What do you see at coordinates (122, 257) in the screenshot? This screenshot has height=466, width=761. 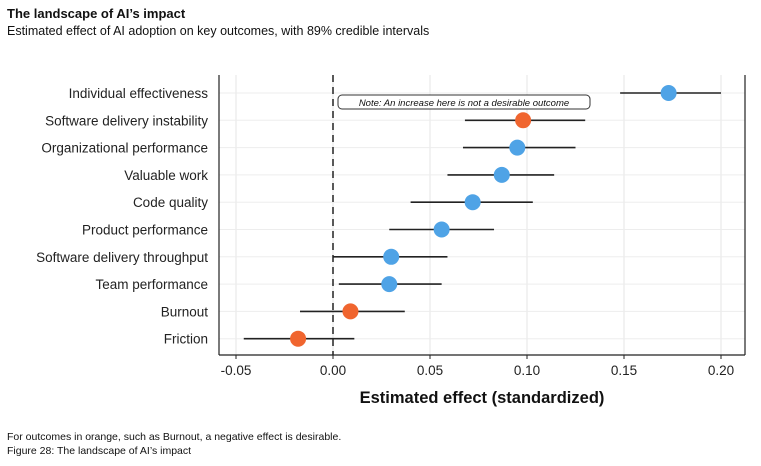 I see `y-tick-label: Software delivery throughput` at bounding box center [122, 257].